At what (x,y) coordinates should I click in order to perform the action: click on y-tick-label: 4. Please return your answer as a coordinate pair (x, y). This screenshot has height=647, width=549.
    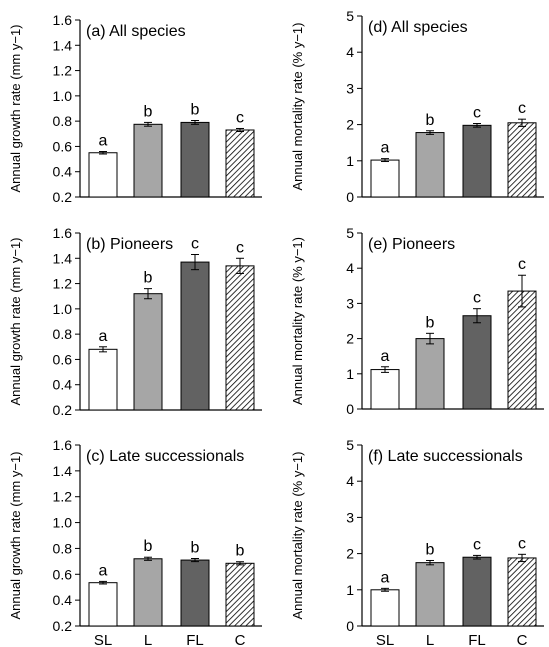
    Looking at the image, I should click on (350, 268).